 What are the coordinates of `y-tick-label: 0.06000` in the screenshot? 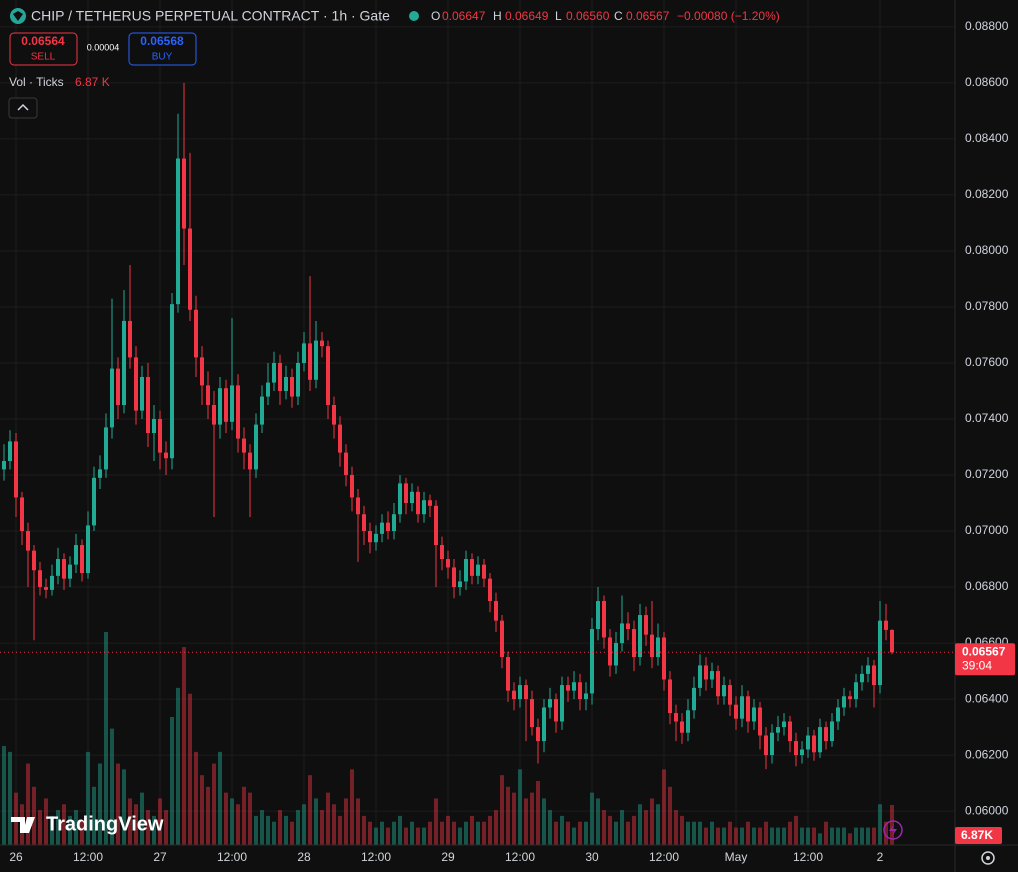 It's located at (987, 810).